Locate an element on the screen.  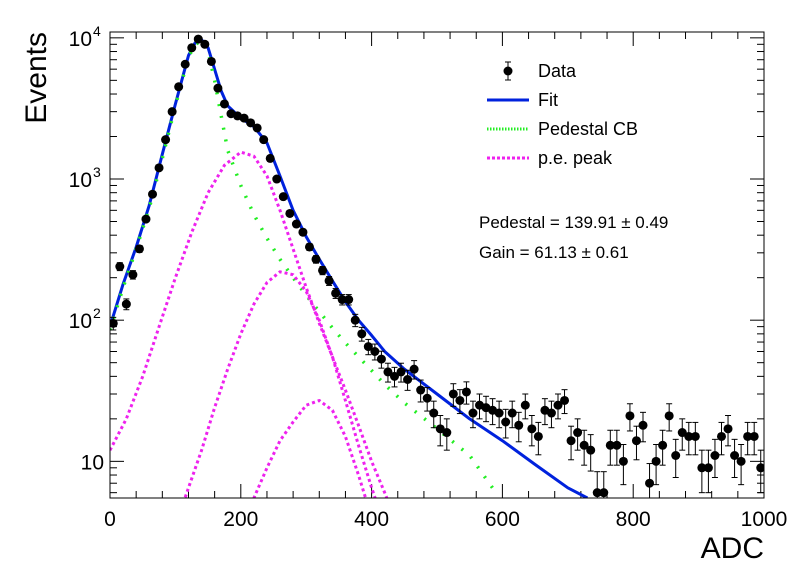
legend-label: Pedestal CB is located at coordinates (588, 129).